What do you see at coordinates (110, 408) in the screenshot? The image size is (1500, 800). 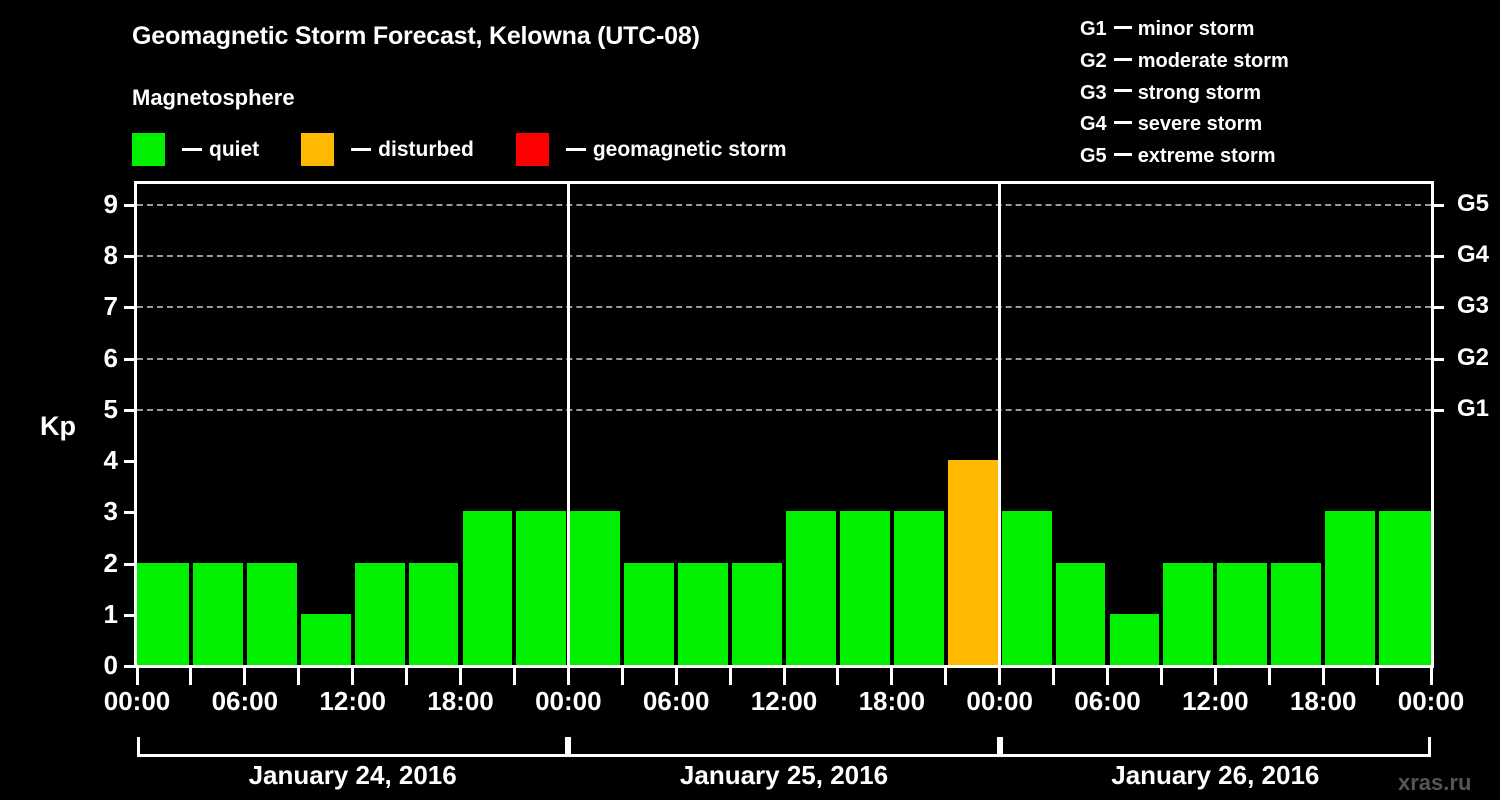 I see `y-tick-label-5: 5` at bounding box center [110, 408].